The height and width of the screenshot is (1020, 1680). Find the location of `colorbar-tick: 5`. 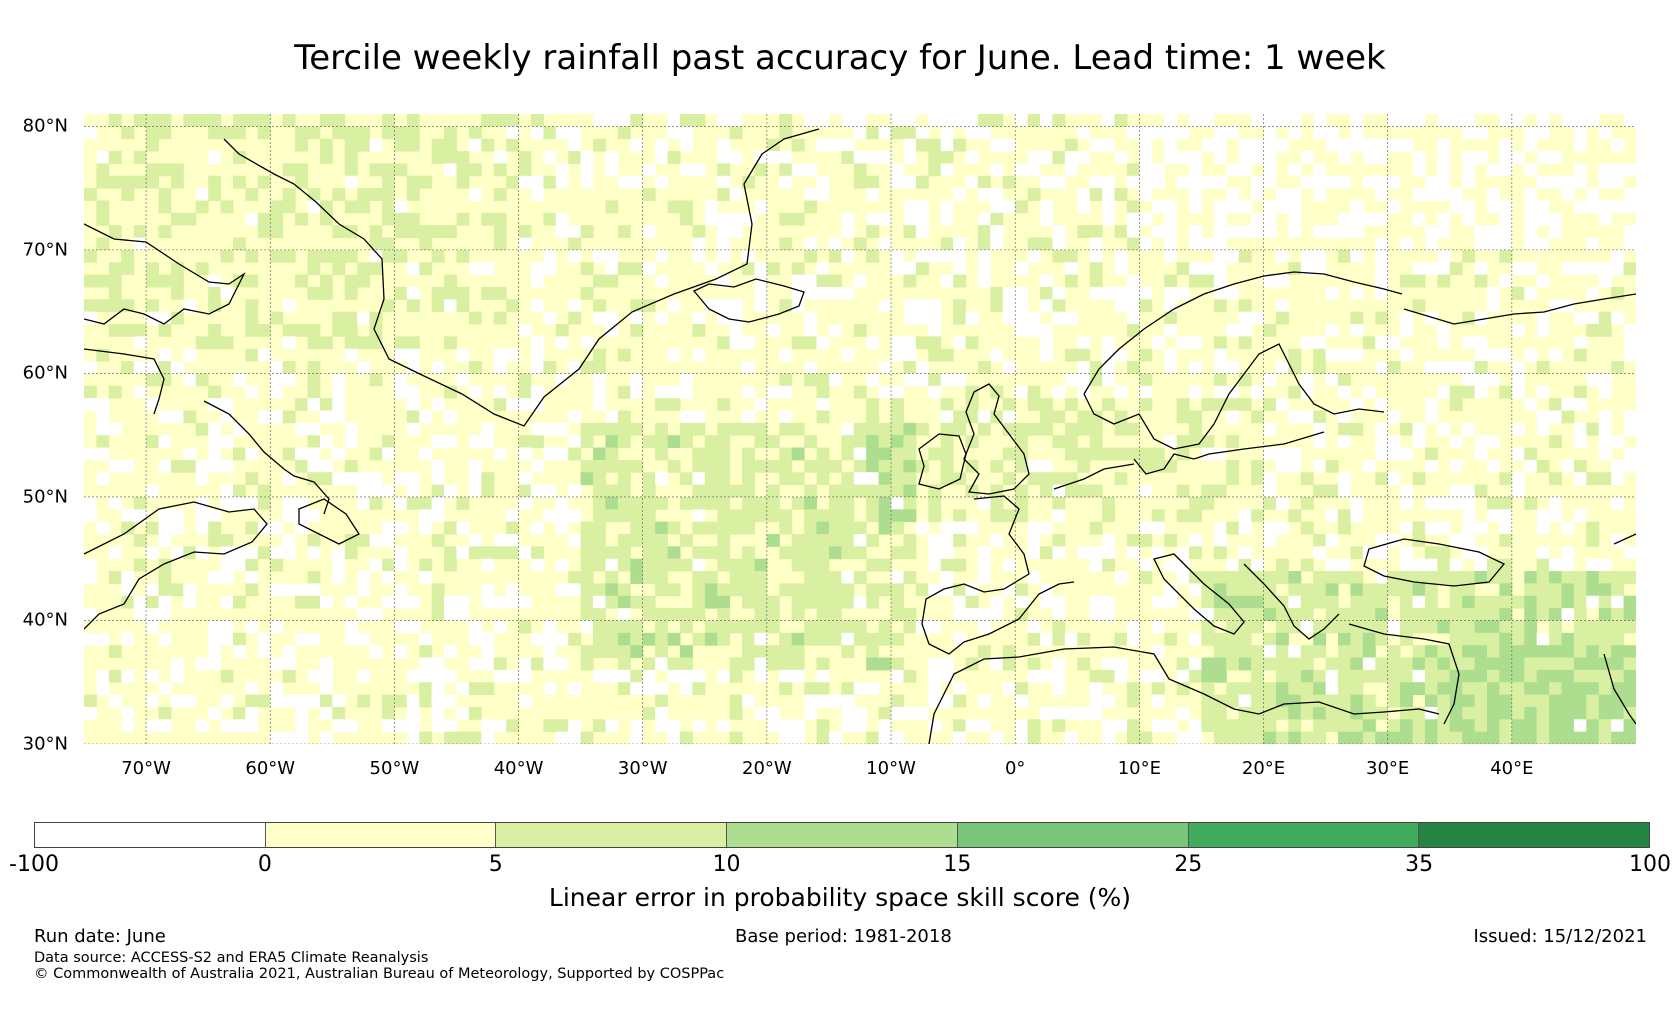

colorbar-tick: 5 is located at coordinates (495, 864).